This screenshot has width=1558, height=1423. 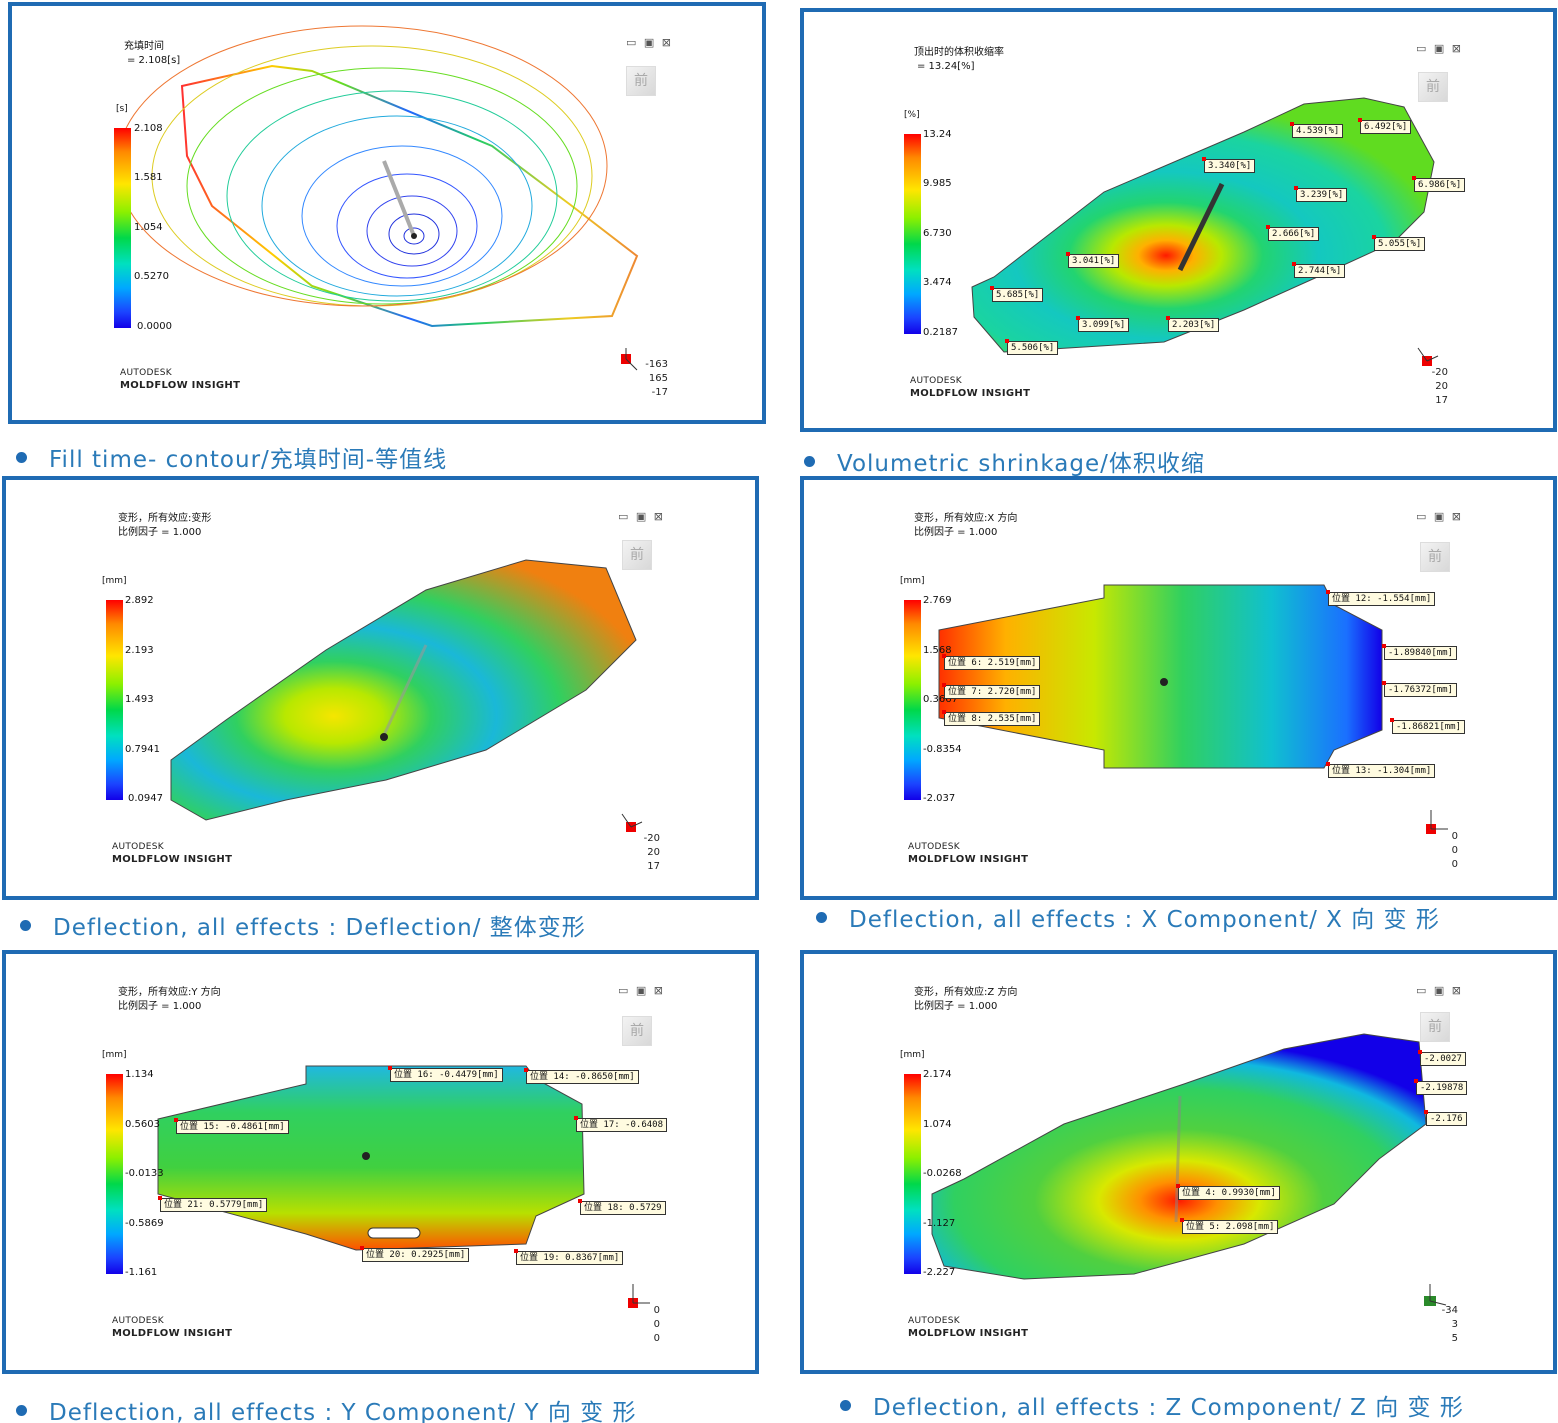 What do you see at coordinates (380, 688) in the screenshot?
I see `model-deflection-all` at bounding box center [380, 688].